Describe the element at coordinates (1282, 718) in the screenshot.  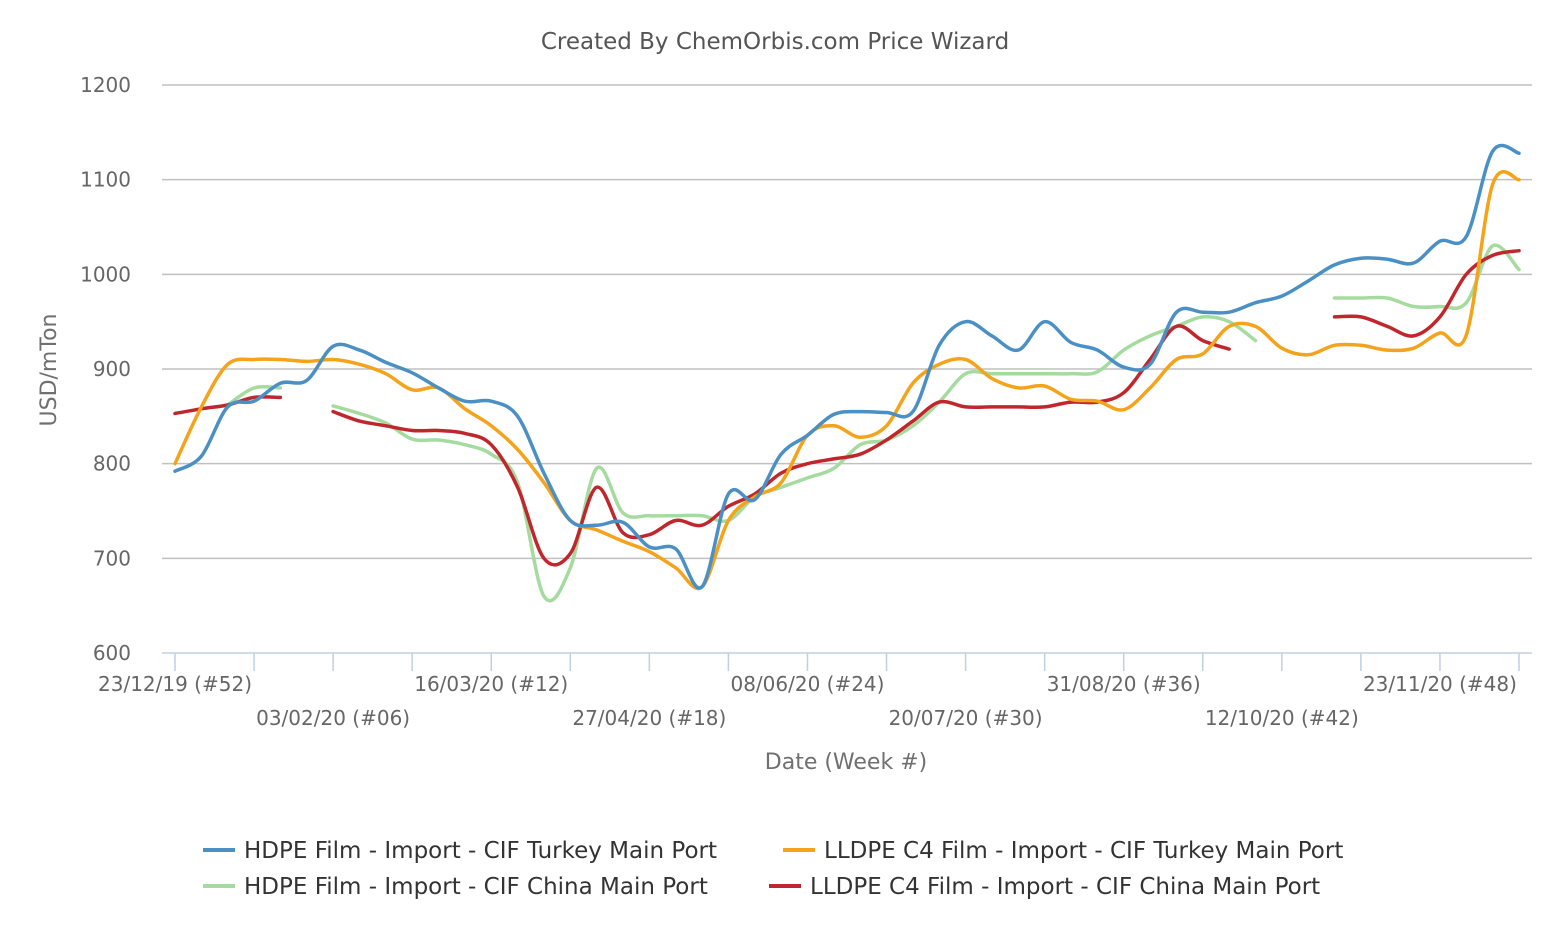
I see `x-tick-label: 12/10/20 (#42)` at that location.